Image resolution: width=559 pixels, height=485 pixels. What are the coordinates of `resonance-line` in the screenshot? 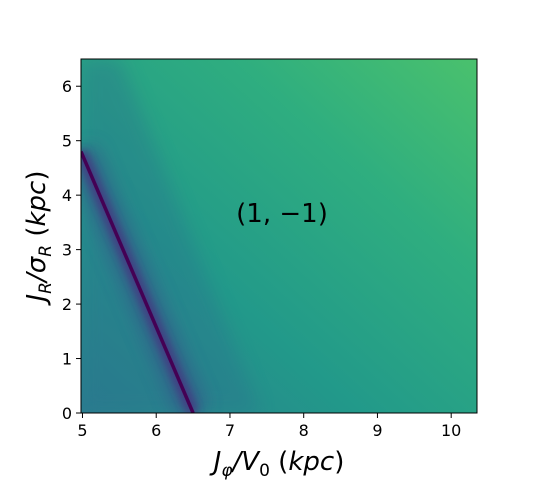 It's located at (138, 281).